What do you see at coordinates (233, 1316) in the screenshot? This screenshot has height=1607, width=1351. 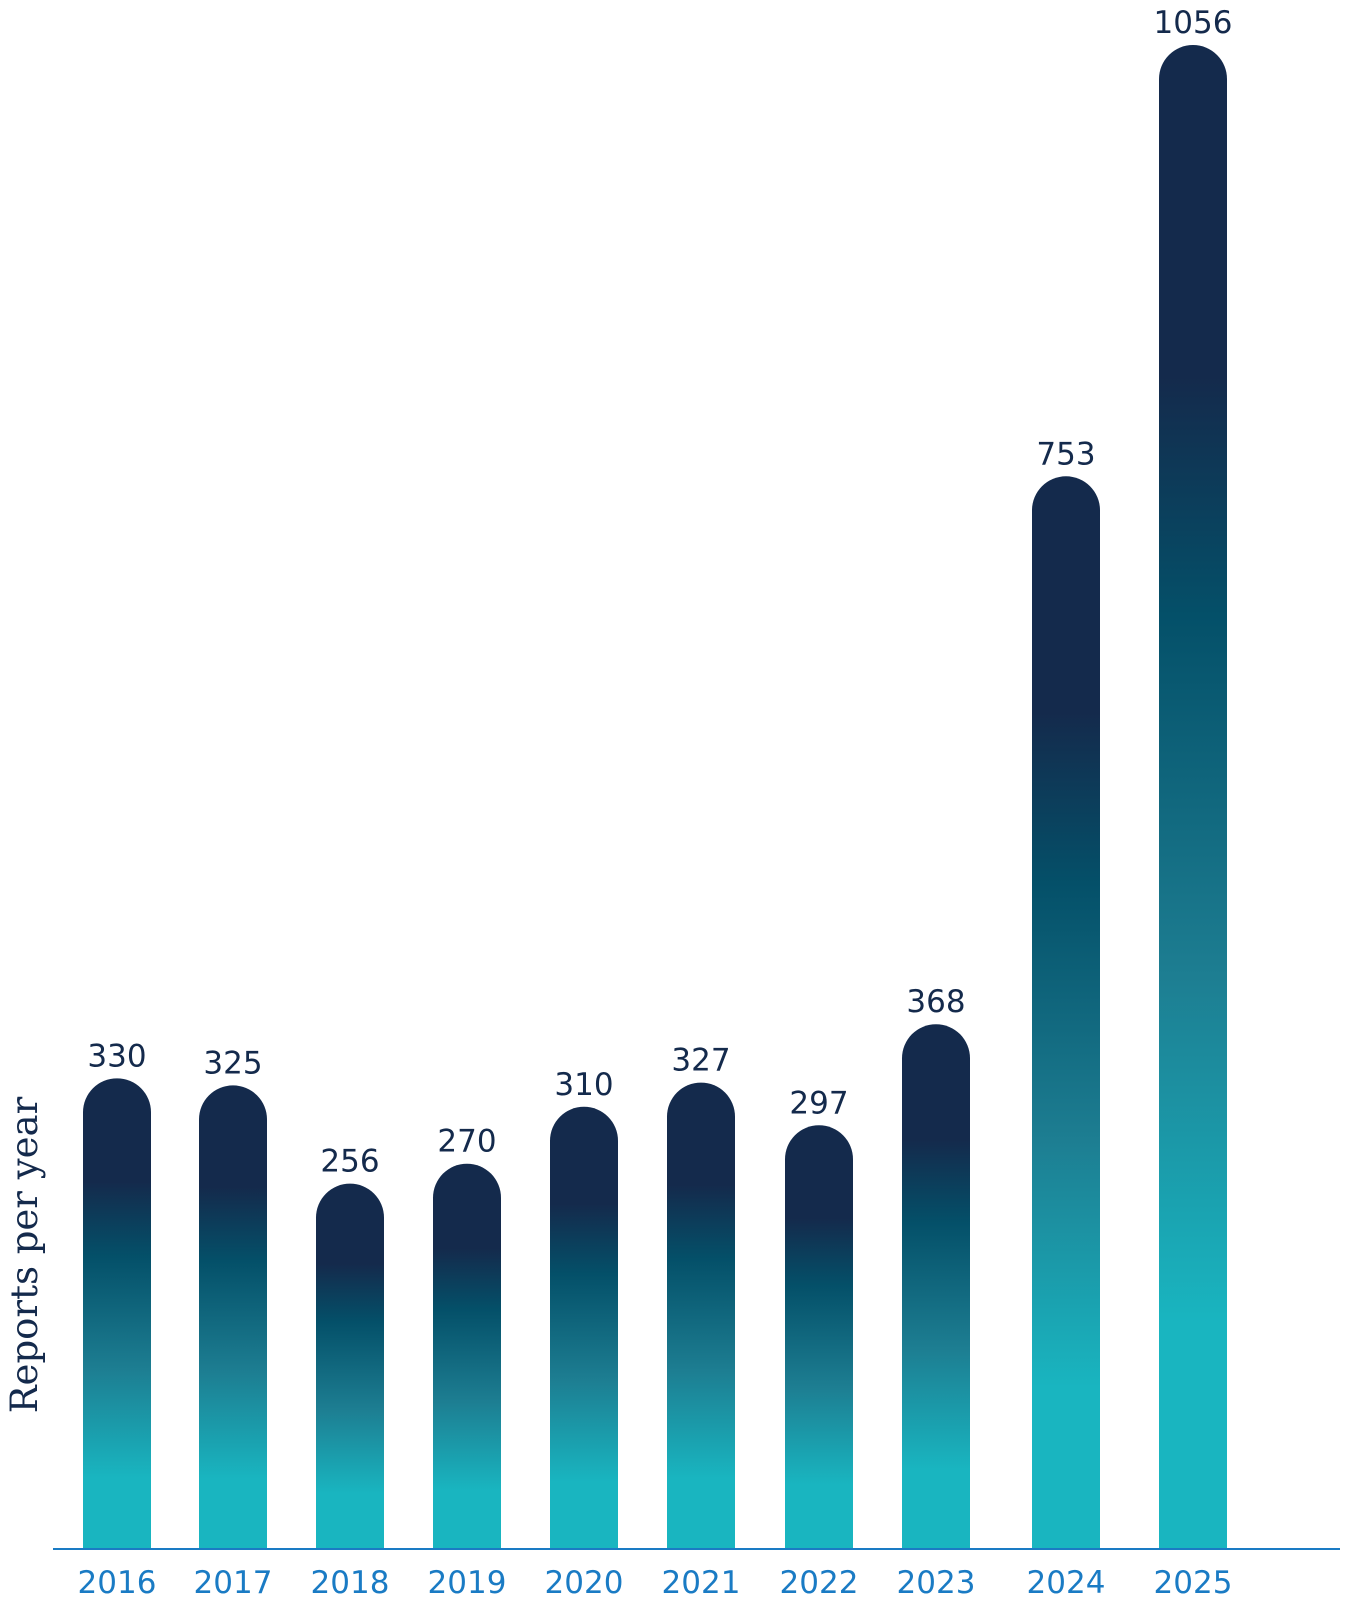 I see `bar-2017` at bounding box center [233, 1316].